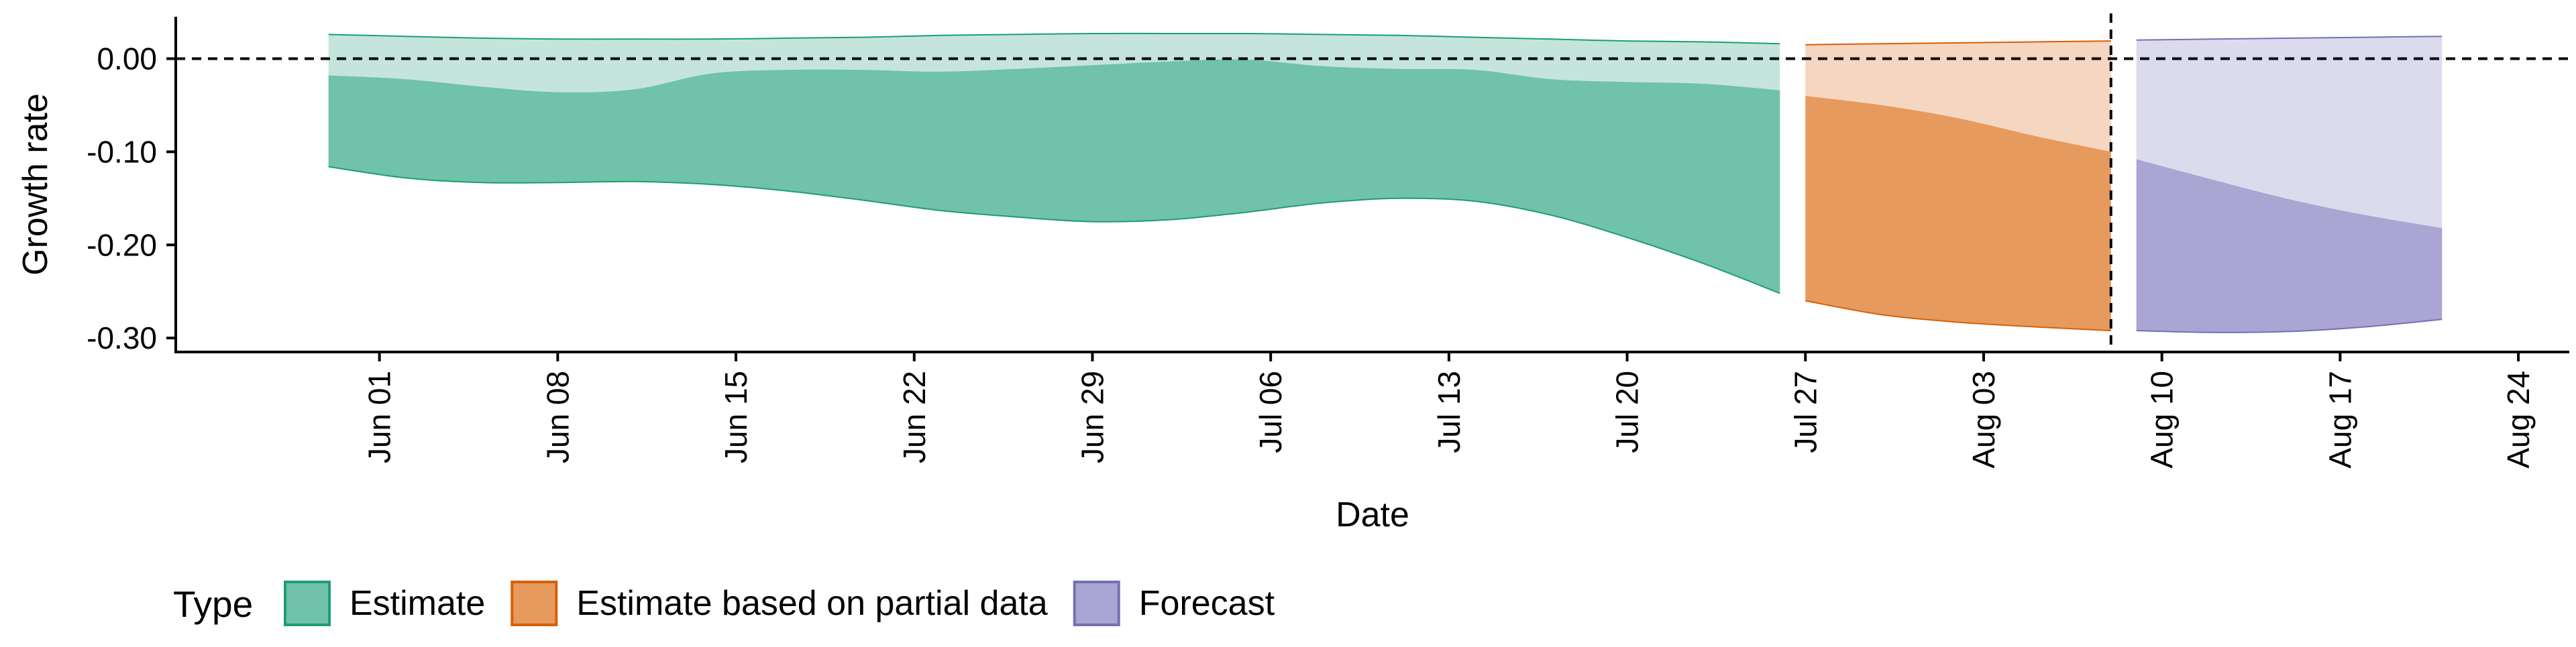  Describe the element at coordinates (2289, 325) in the screenshot. I see `series-forecast-lower-edge` at that location.